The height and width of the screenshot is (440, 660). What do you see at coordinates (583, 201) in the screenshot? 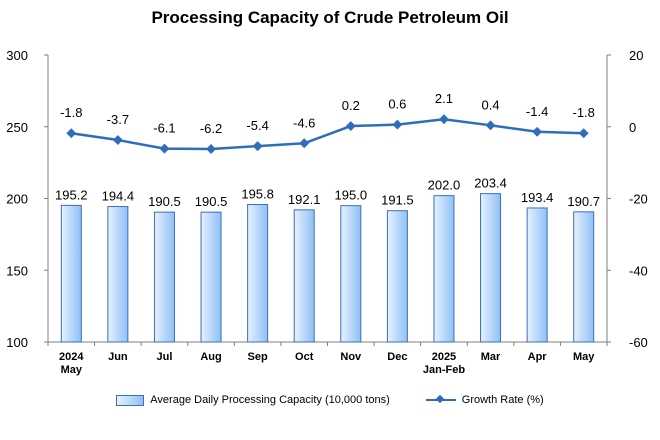
I see `bar-value-label: 190.7` at bounding box center [583, 201].